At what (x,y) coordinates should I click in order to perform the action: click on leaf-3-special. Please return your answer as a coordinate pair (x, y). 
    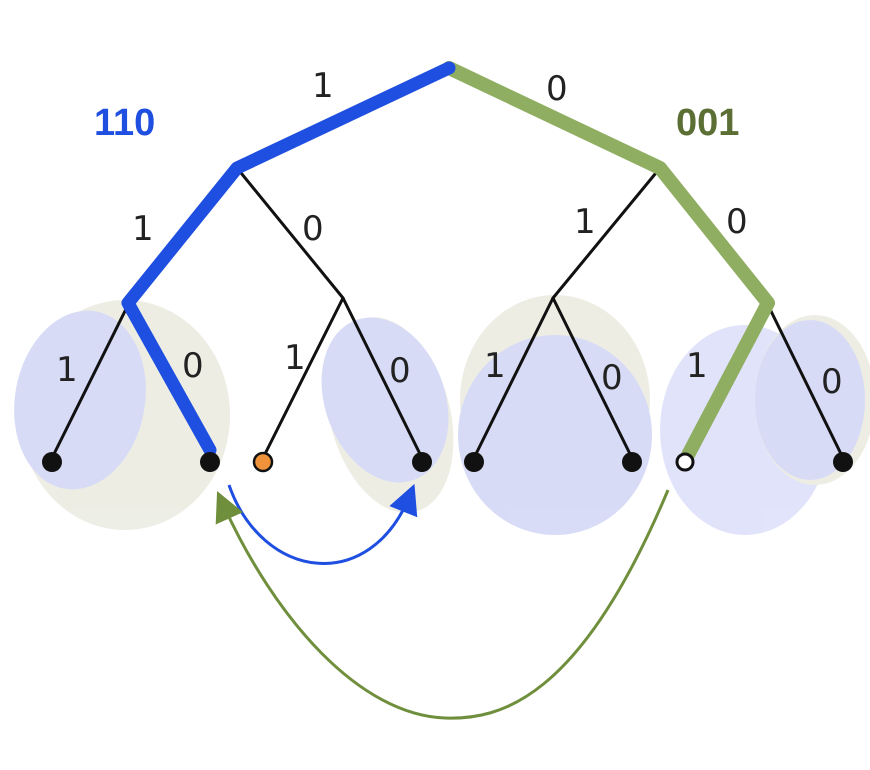
    Looking at the image, I should click on (263, 462).